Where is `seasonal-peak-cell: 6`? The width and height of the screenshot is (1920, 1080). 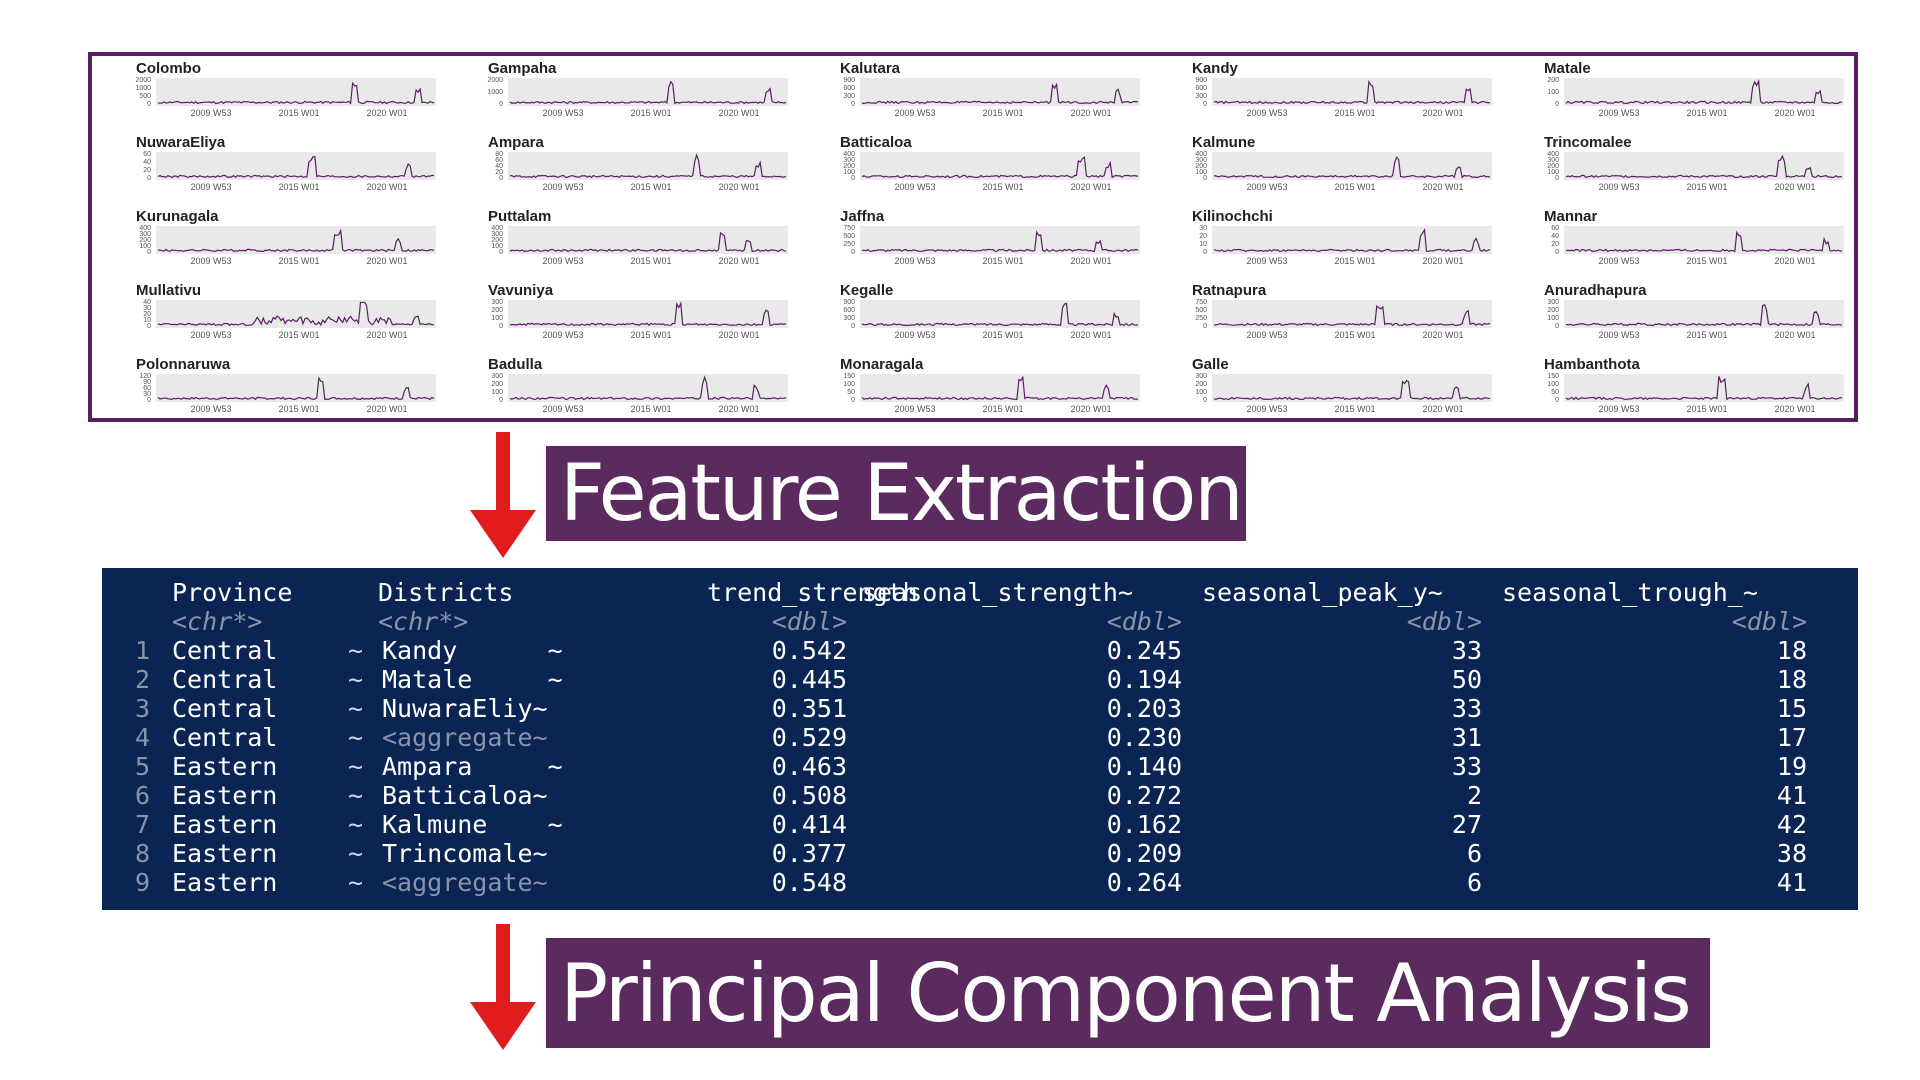 seasonal-peak-cell: 6 is located at coordinates (1474, 853).